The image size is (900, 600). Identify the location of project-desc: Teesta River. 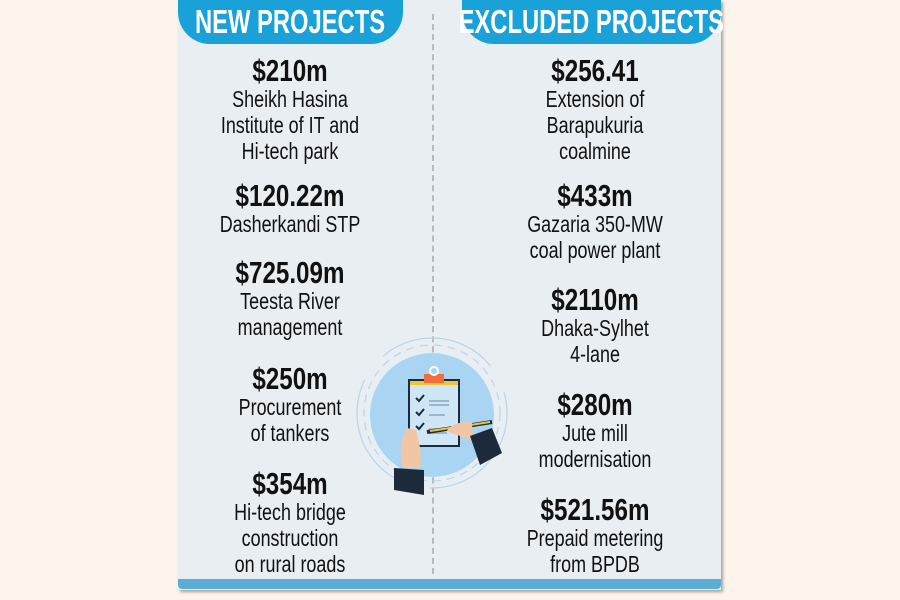
(290, 301).